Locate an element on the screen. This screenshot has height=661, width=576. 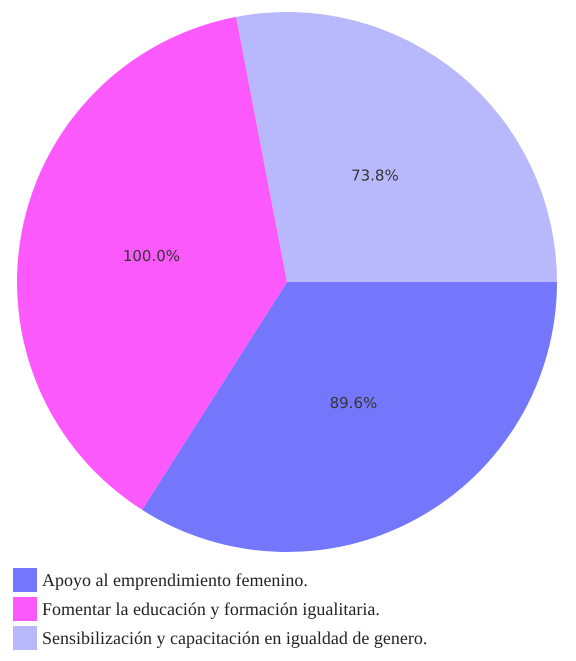
legend-label: Fomentar la educación y formación igualitaria. is located at coordinates (211, 609).